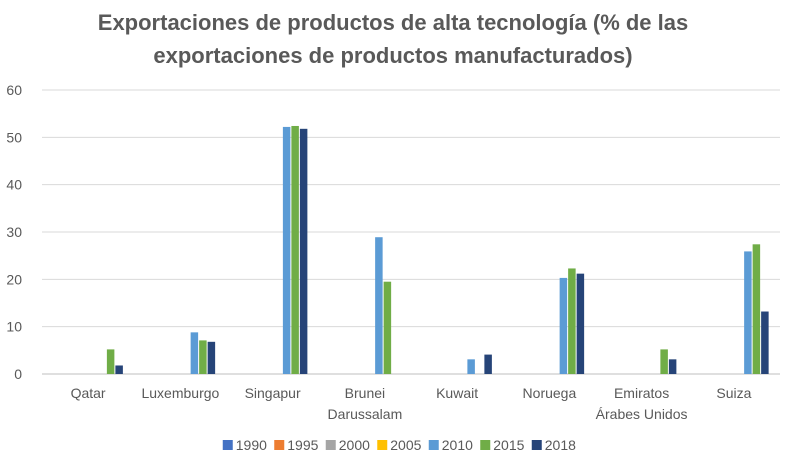 This screenshot has height=472, width=790. Describe the element at coordinates (14, 90) in the screenshot. I see `y-tick-label: 60` at that location.